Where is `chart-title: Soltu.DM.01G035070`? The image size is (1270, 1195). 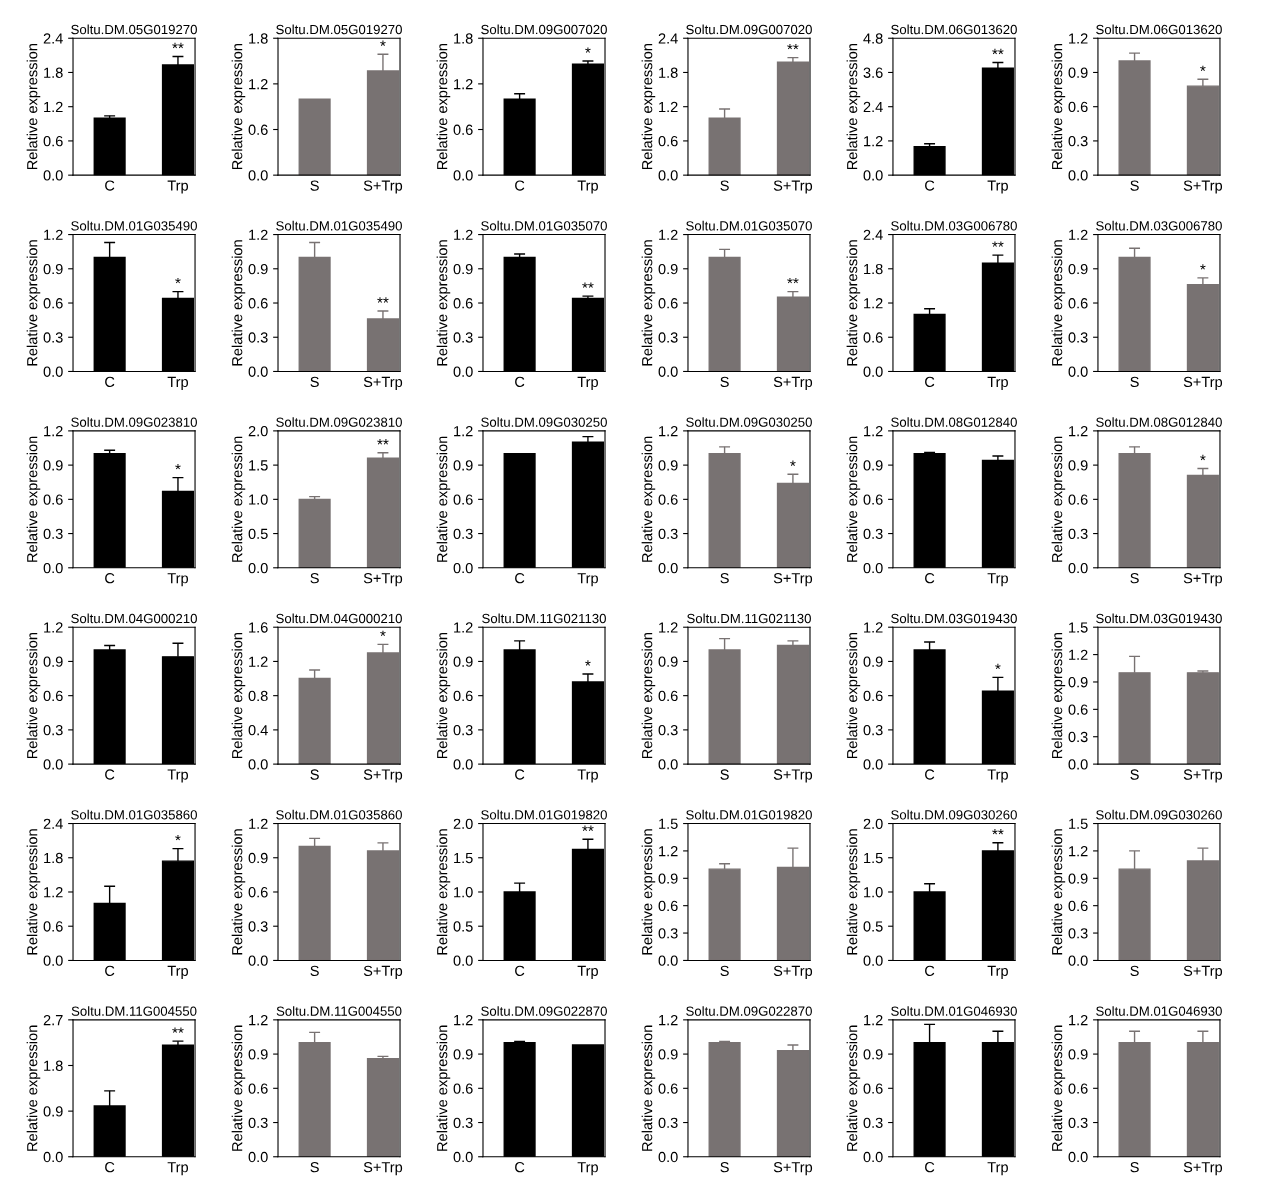
chart-title: Soltu.DM.01G035070 is located at coordinates (544, 225).